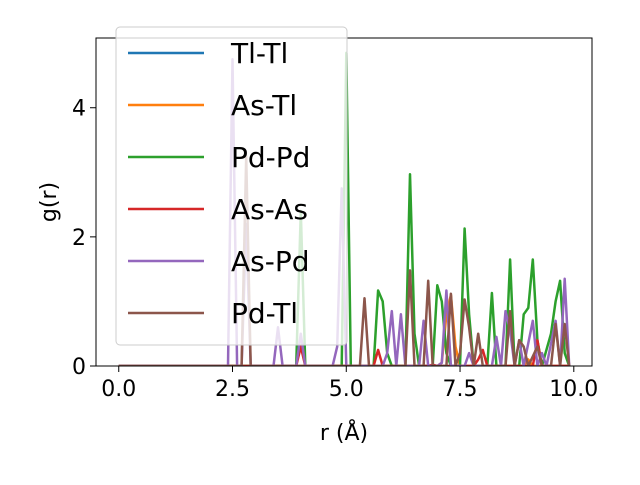 Image resolution: width=640 pixels, height=485 pixels. What do you see at coordinates (79, 238) in the screenshot?
I see `y-tick-label: 2` at bounding box center [79, 238].